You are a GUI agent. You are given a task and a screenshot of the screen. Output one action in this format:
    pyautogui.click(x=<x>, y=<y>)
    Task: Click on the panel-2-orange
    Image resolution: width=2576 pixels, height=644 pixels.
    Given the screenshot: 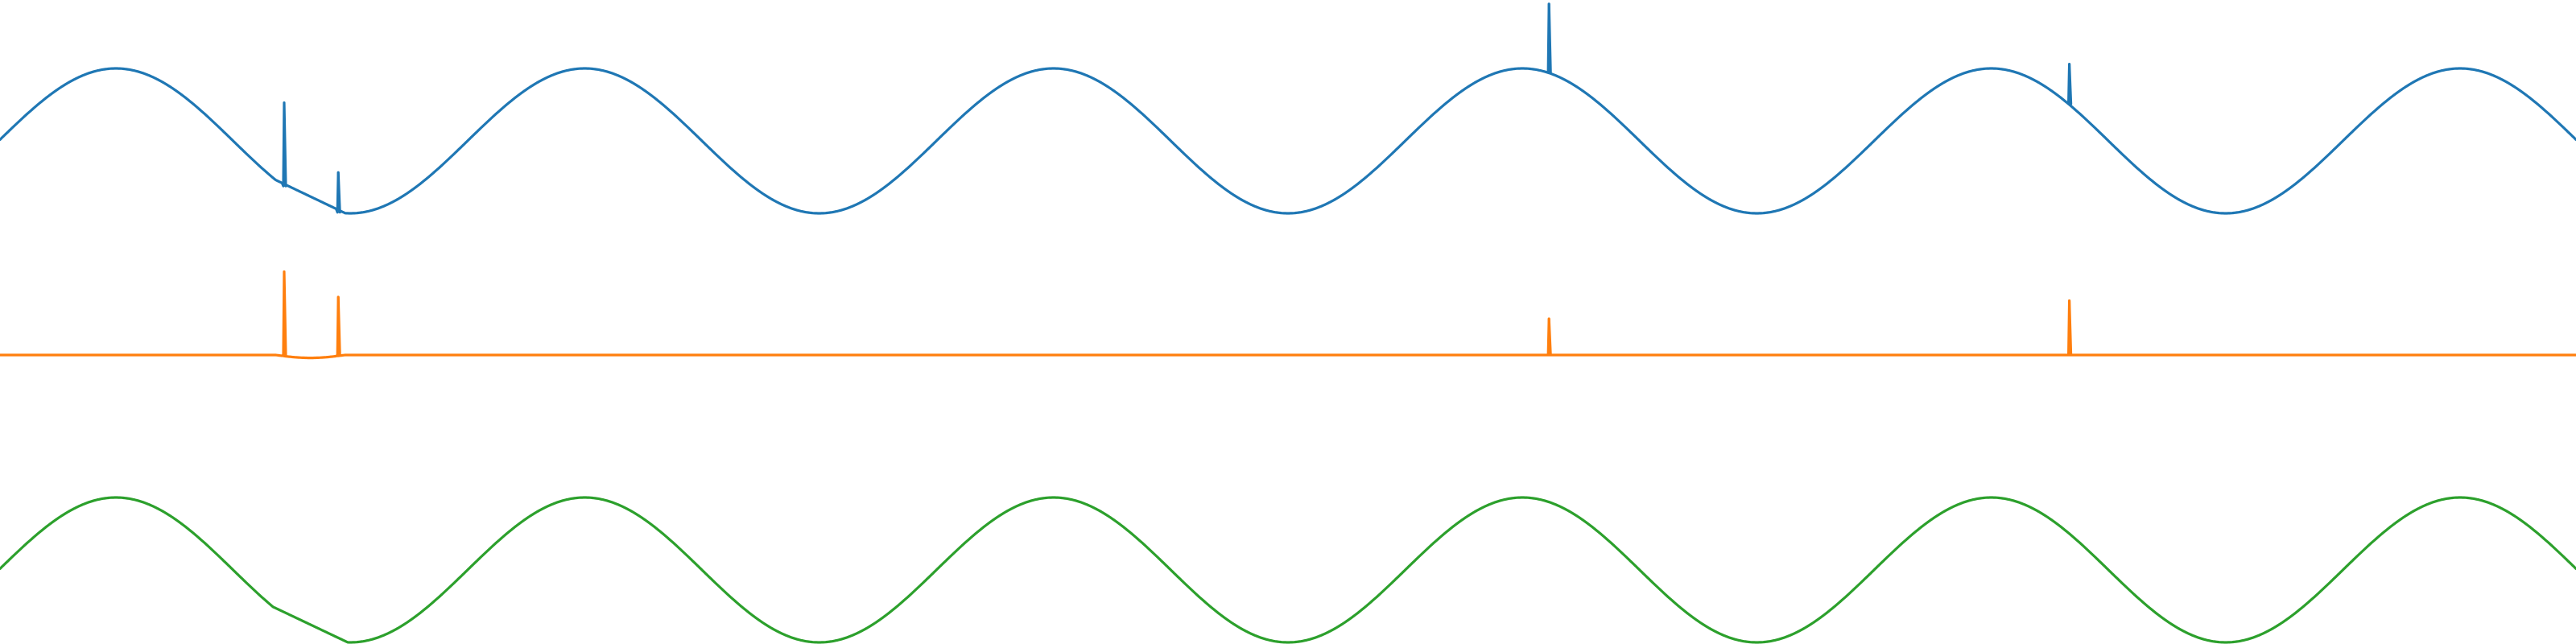 What is the action you would take?
    pyautogui.click(x=1288, y=315)
    